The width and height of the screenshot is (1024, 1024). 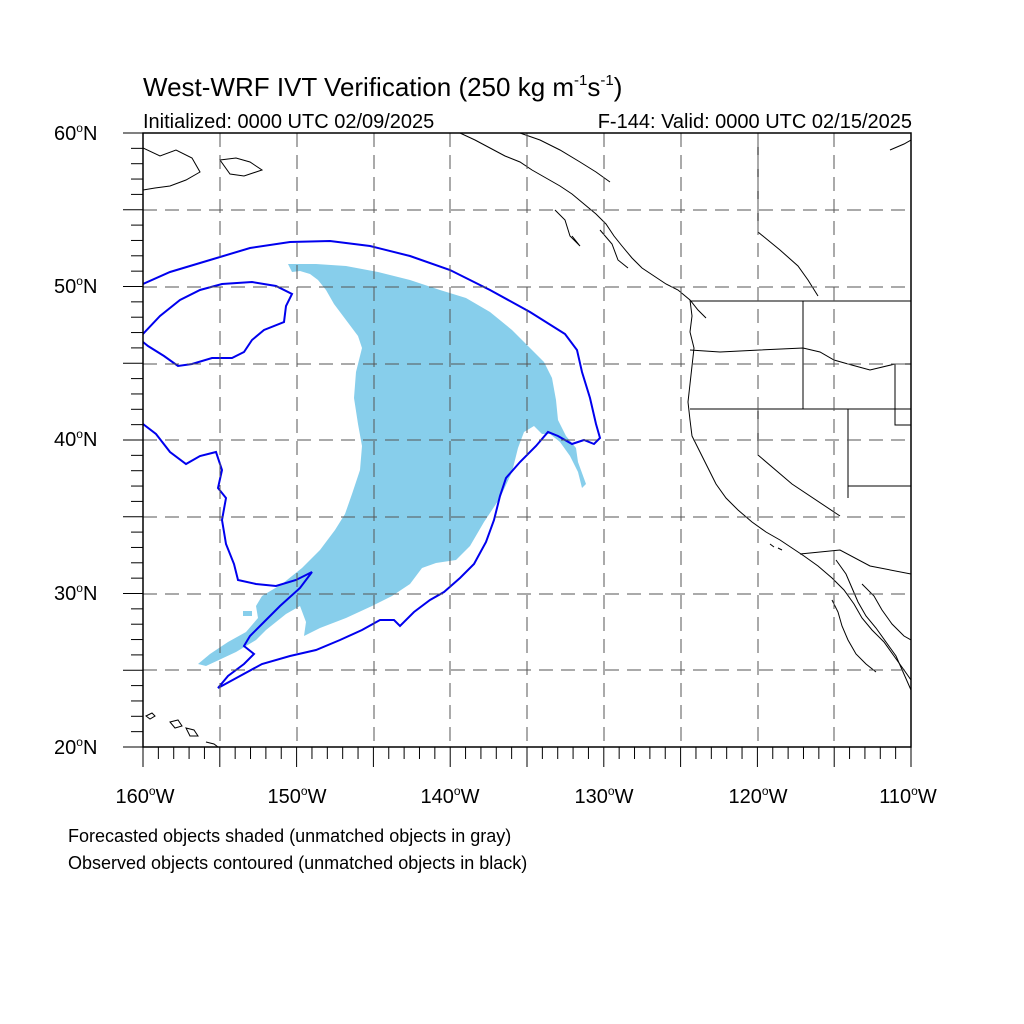 I want to click on lat-label-20n: 20oN, so click(x=76, y=747).